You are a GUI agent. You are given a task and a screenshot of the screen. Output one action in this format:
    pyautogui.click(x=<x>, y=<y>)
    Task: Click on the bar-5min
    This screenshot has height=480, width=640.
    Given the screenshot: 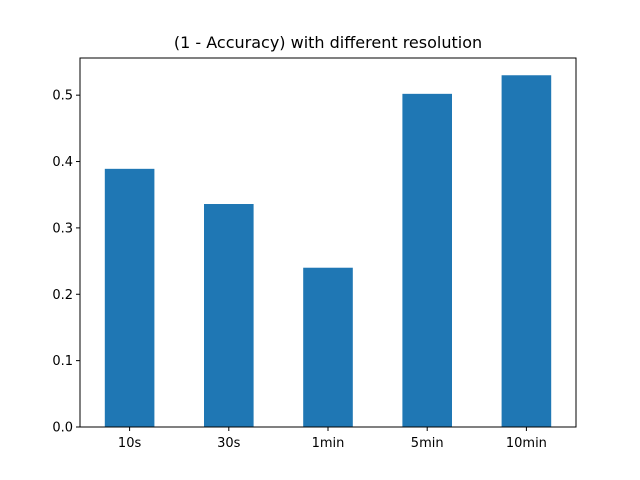 What is the action you would take?
    pyautogui.click(x=427, y=260)
    